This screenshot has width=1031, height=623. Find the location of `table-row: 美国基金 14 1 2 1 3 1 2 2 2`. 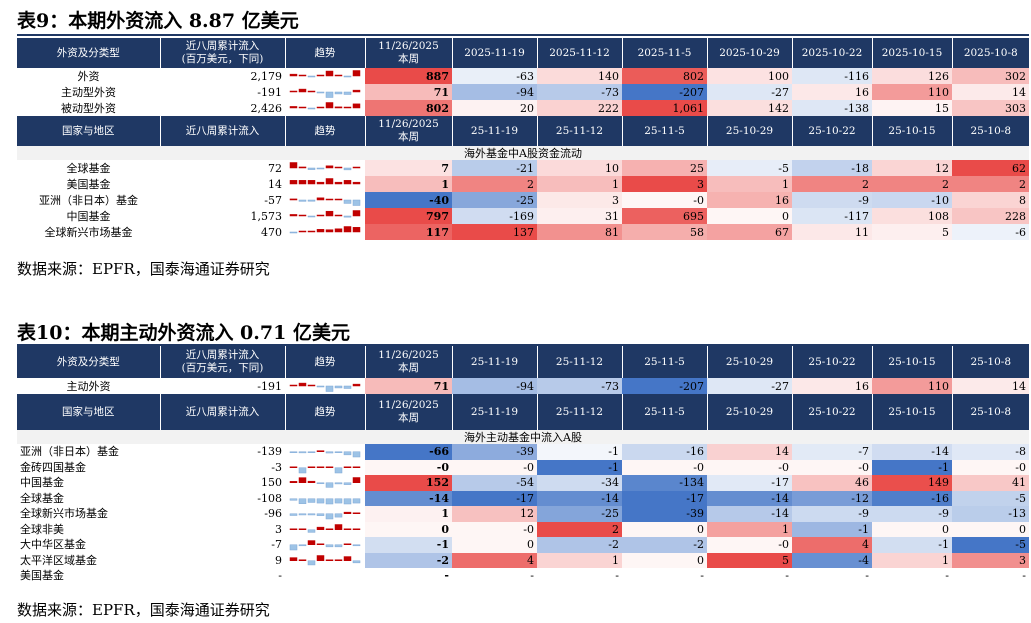

table-row: 美国基金 14 1 2 1 3 1 2 2 2 is located at coordinates (523, 184).